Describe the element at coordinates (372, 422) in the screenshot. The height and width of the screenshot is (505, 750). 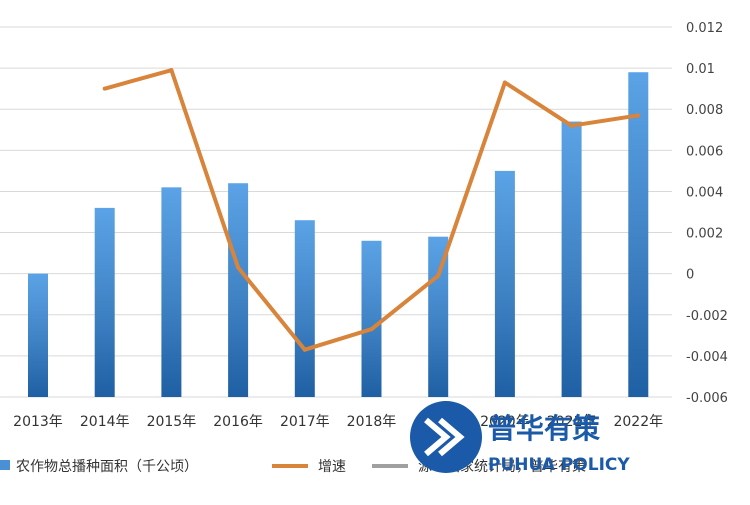
I see `x-tick-label: 2018年` at that location.